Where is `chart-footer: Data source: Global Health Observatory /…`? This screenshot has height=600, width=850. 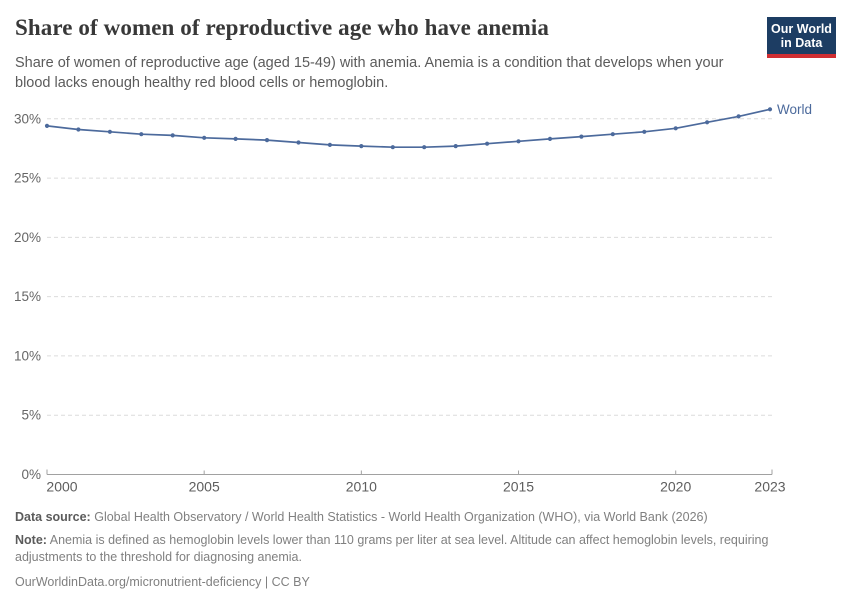
chart-footer: Data source: Global Health Observatory /… is located at coordinates (425, 553).